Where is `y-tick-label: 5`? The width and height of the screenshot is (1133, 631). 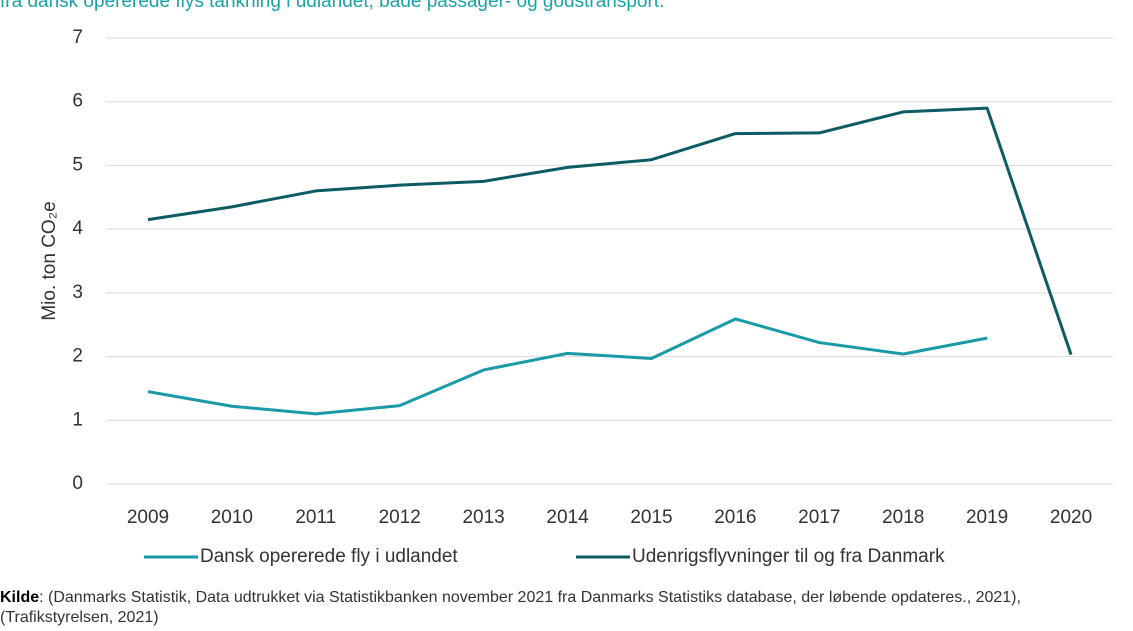
y-tick-label: 5 is located at coordinates (77, 164).